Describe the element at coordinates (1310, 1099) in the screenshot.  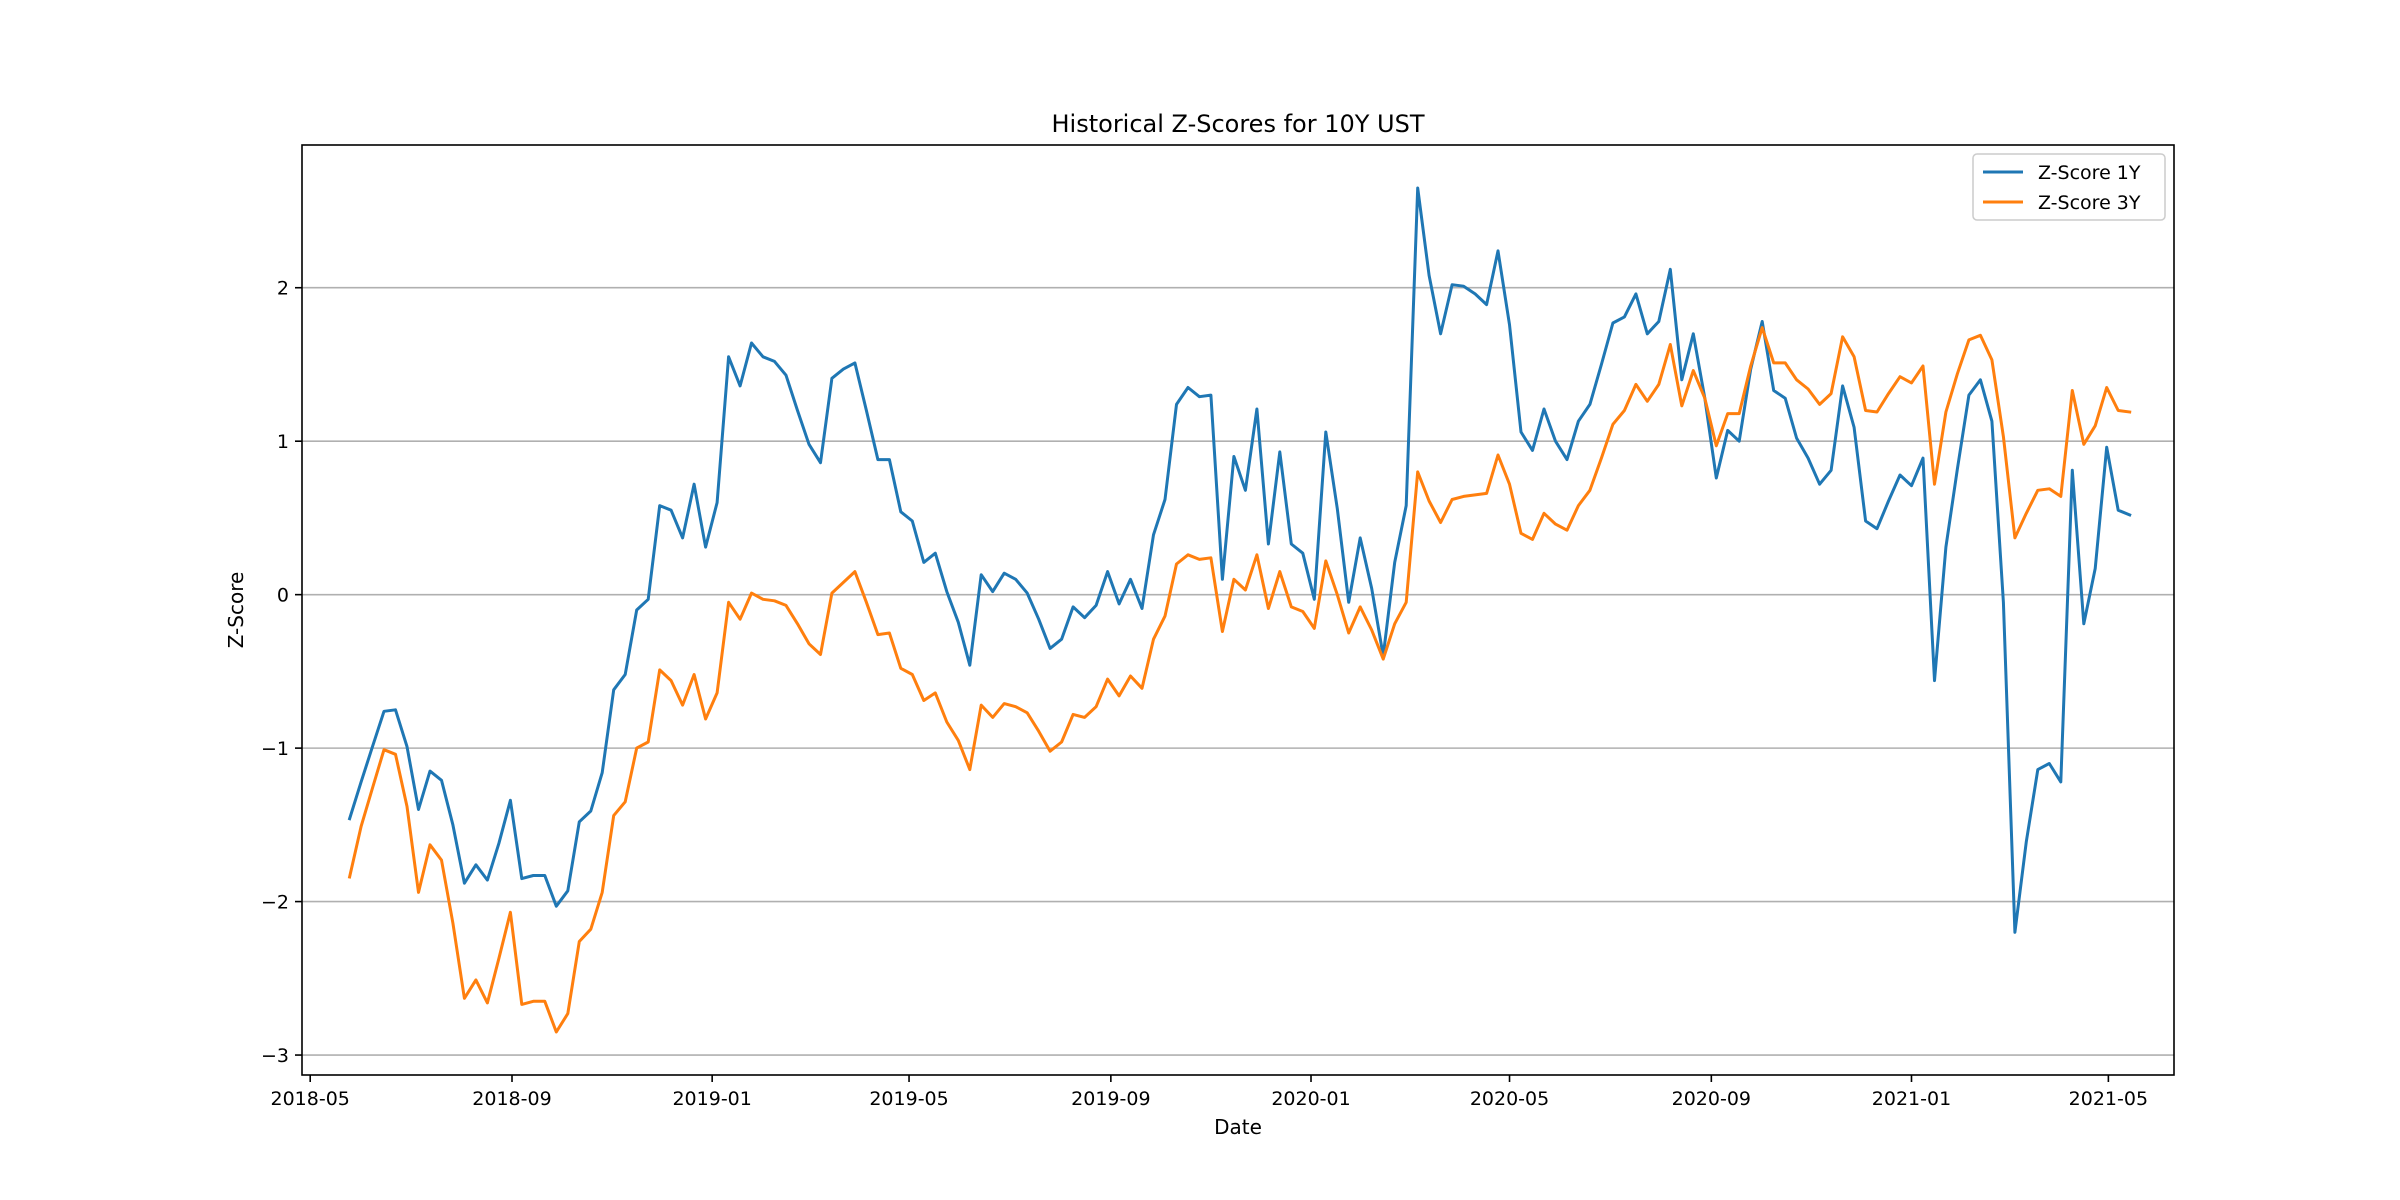
I see `x-tick-label: 2020-01` at that location.